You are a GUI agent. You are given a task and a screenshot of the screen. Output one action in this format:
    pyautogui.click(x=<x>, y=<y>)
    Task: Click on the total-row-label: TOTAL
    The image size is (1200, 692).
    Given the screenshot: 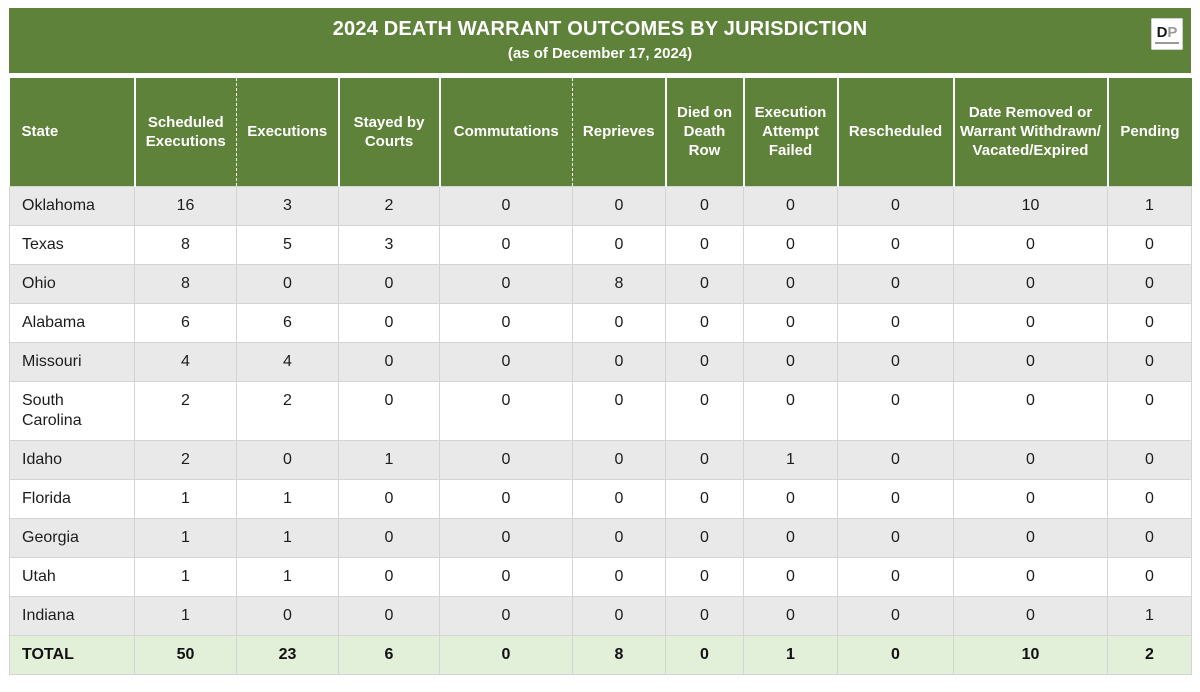 What is the action you would take?
    pyautogui.click(x=72, y=654)
    